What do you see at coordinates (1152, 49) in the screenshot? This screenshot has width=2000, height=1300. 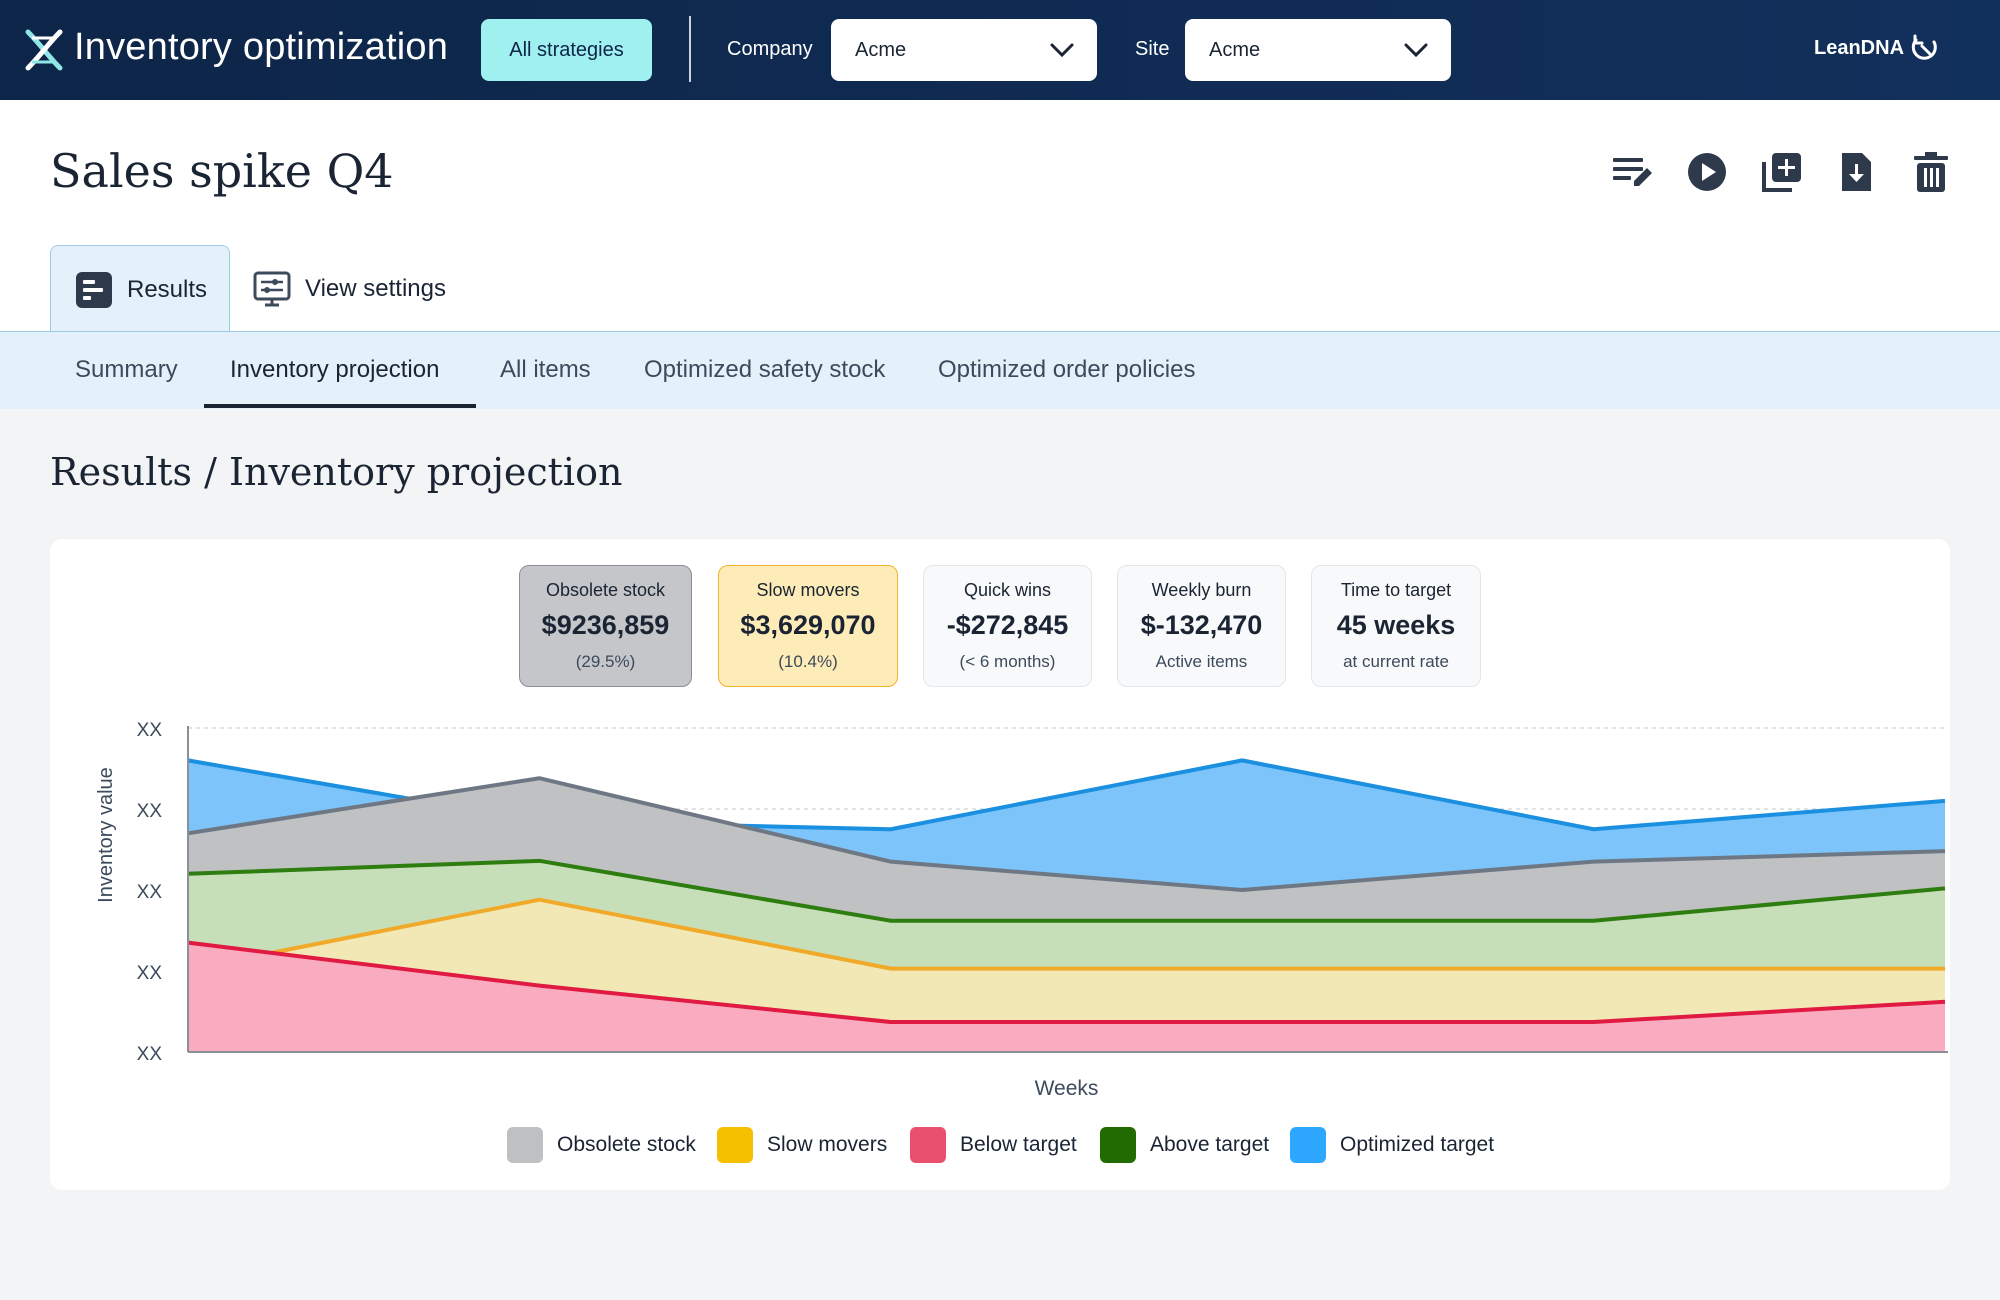 I see `site-label: Site` at bounding box center [1152, 49].